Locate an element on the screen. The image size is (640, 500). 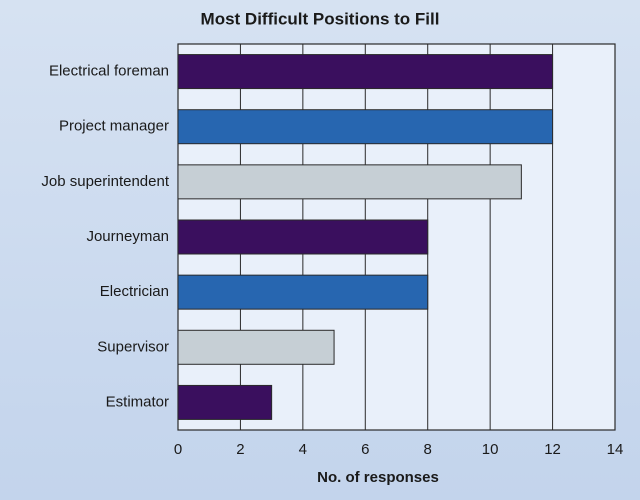
x-tick-label: 0 is located at coordinates (178, 449).